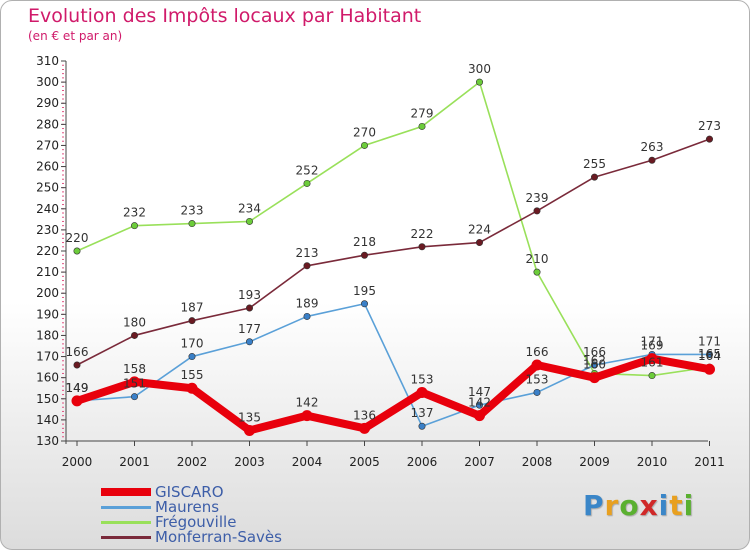  I want to click on data-label-maurens: 170, so click(192, 344).